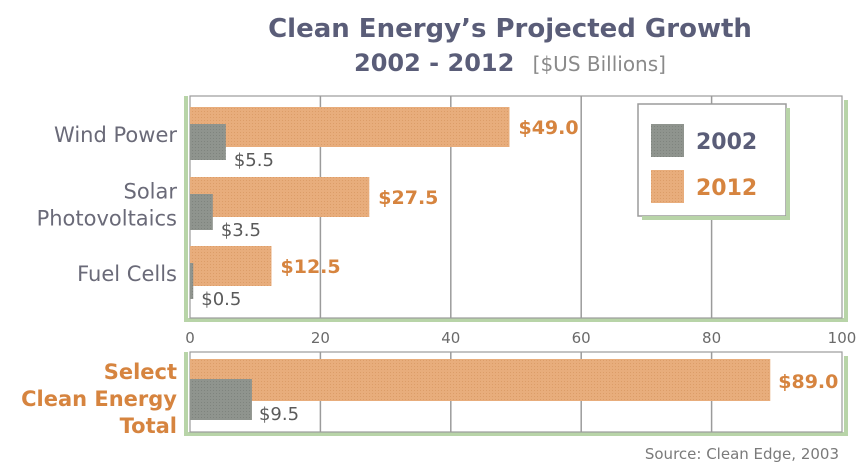  Describe the element at coordinates (808, 382) in the screenshot. I see `data-label-2012: $89.0` at that location.